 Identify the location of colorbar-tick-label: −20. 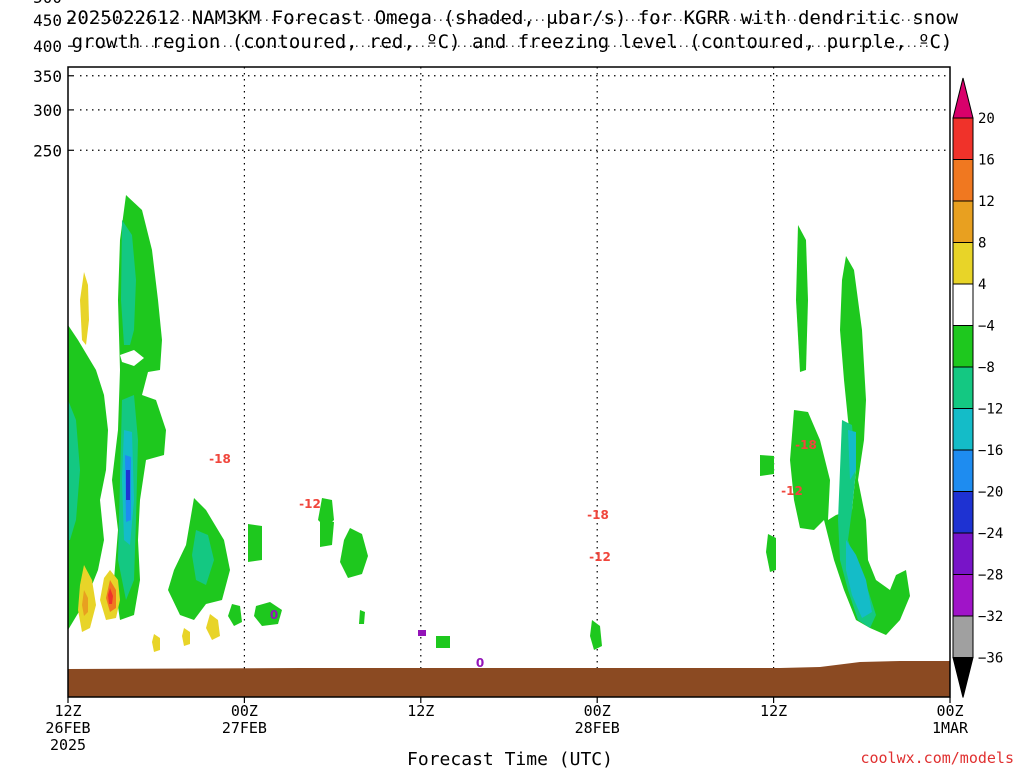
(990, 493).